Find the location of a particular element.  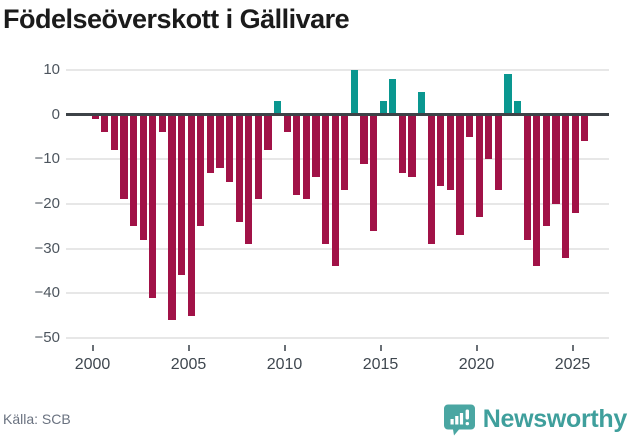

bar-2002-H2 is located at coordinates (143, 177).